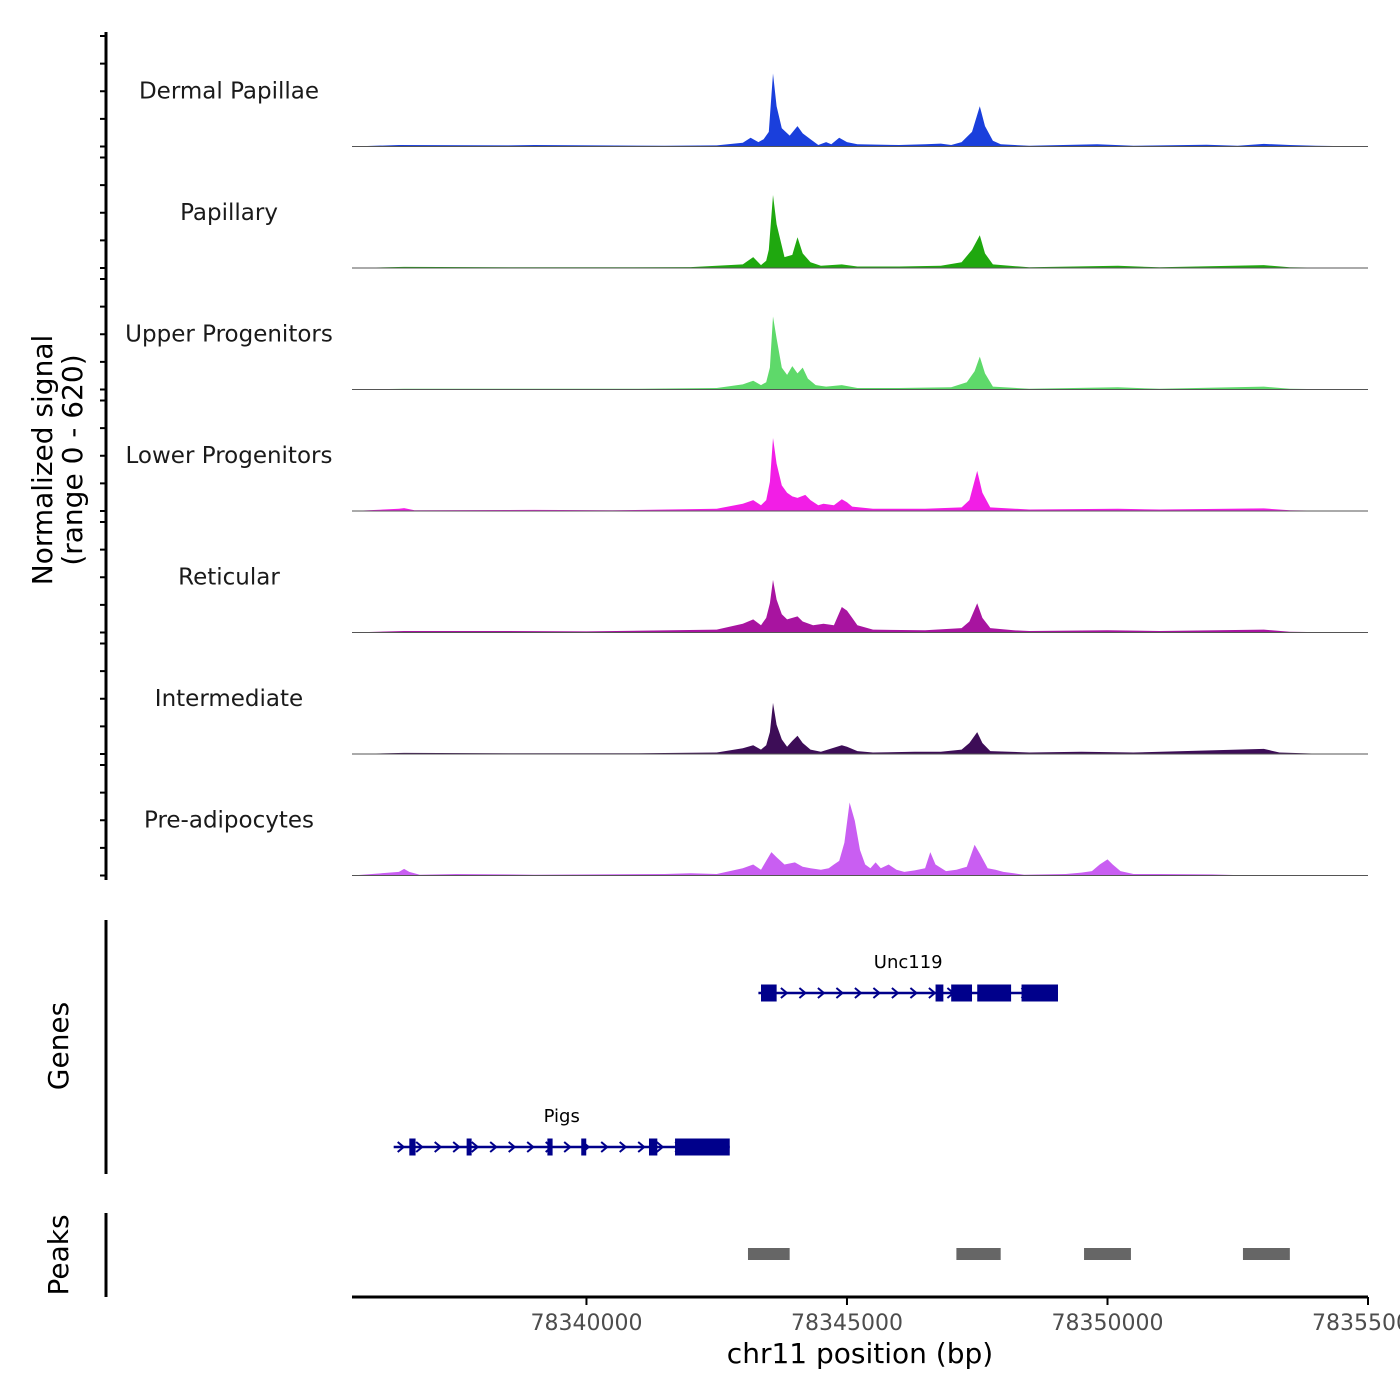  Describe the element at coordinates (229, 335) in the screenshot. I see `track-label-upper-progenitors: Upper Progenitors` at that location.